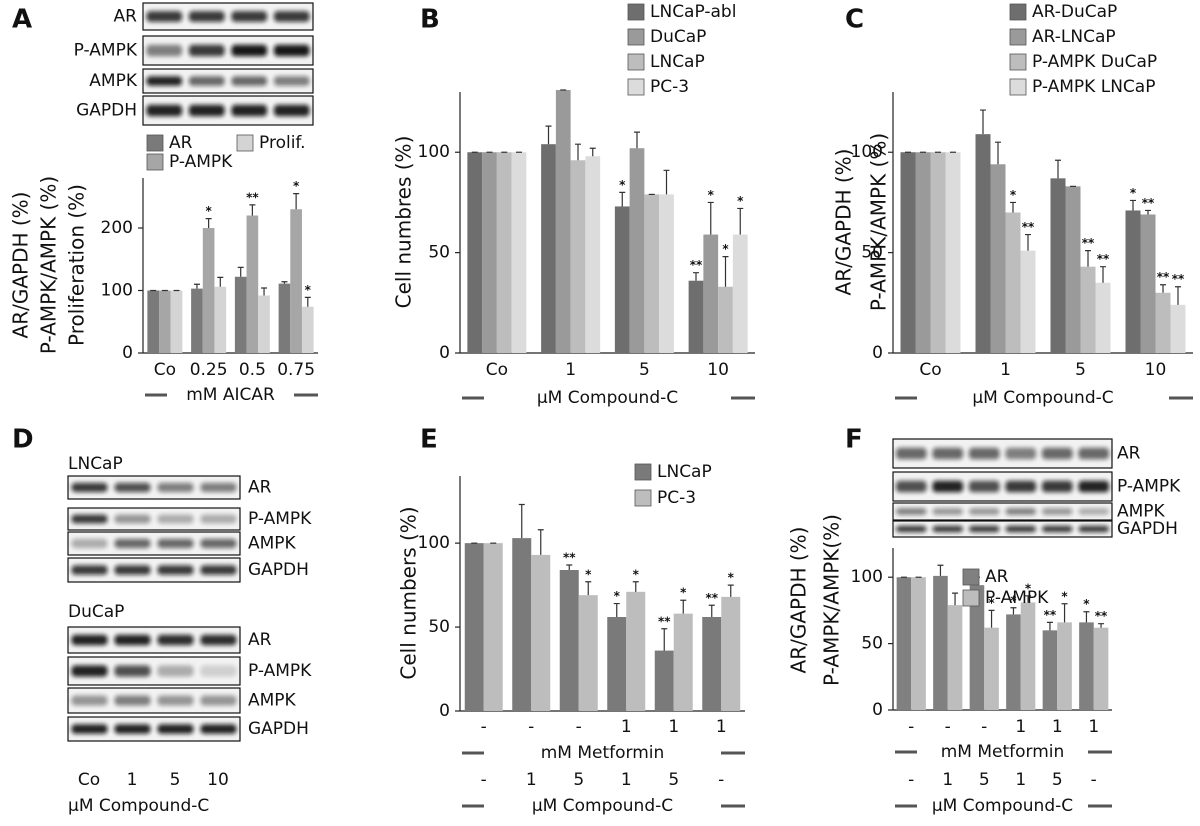 This screenshot has height=826, width=1200. What do you see at coordinates (96, 612) in the screenshot?
I see `blot-group-label: DuCaP` at bounding box center [96, 612].